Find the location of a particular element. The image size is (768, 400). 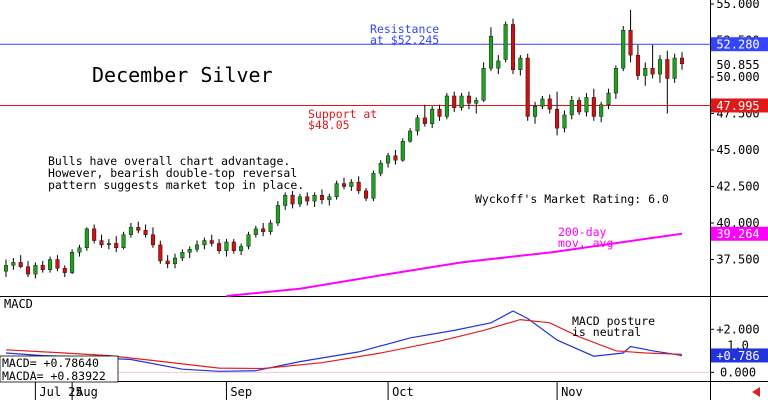

ma200-tag: 39.264 is located at coordinates (739, 233).